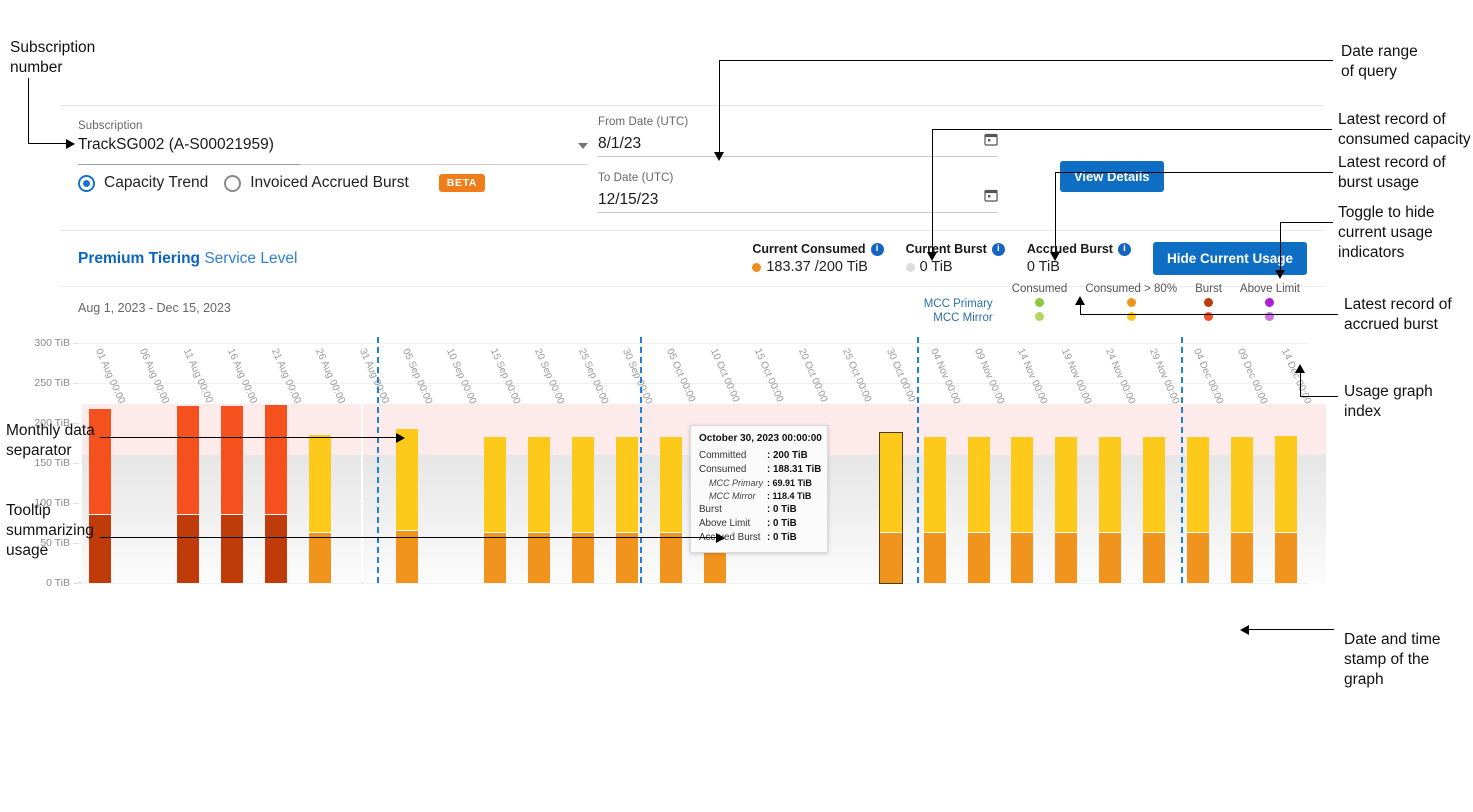  I want to click on x-axis-label: 15 Sep 00:00, so click(505, 376).